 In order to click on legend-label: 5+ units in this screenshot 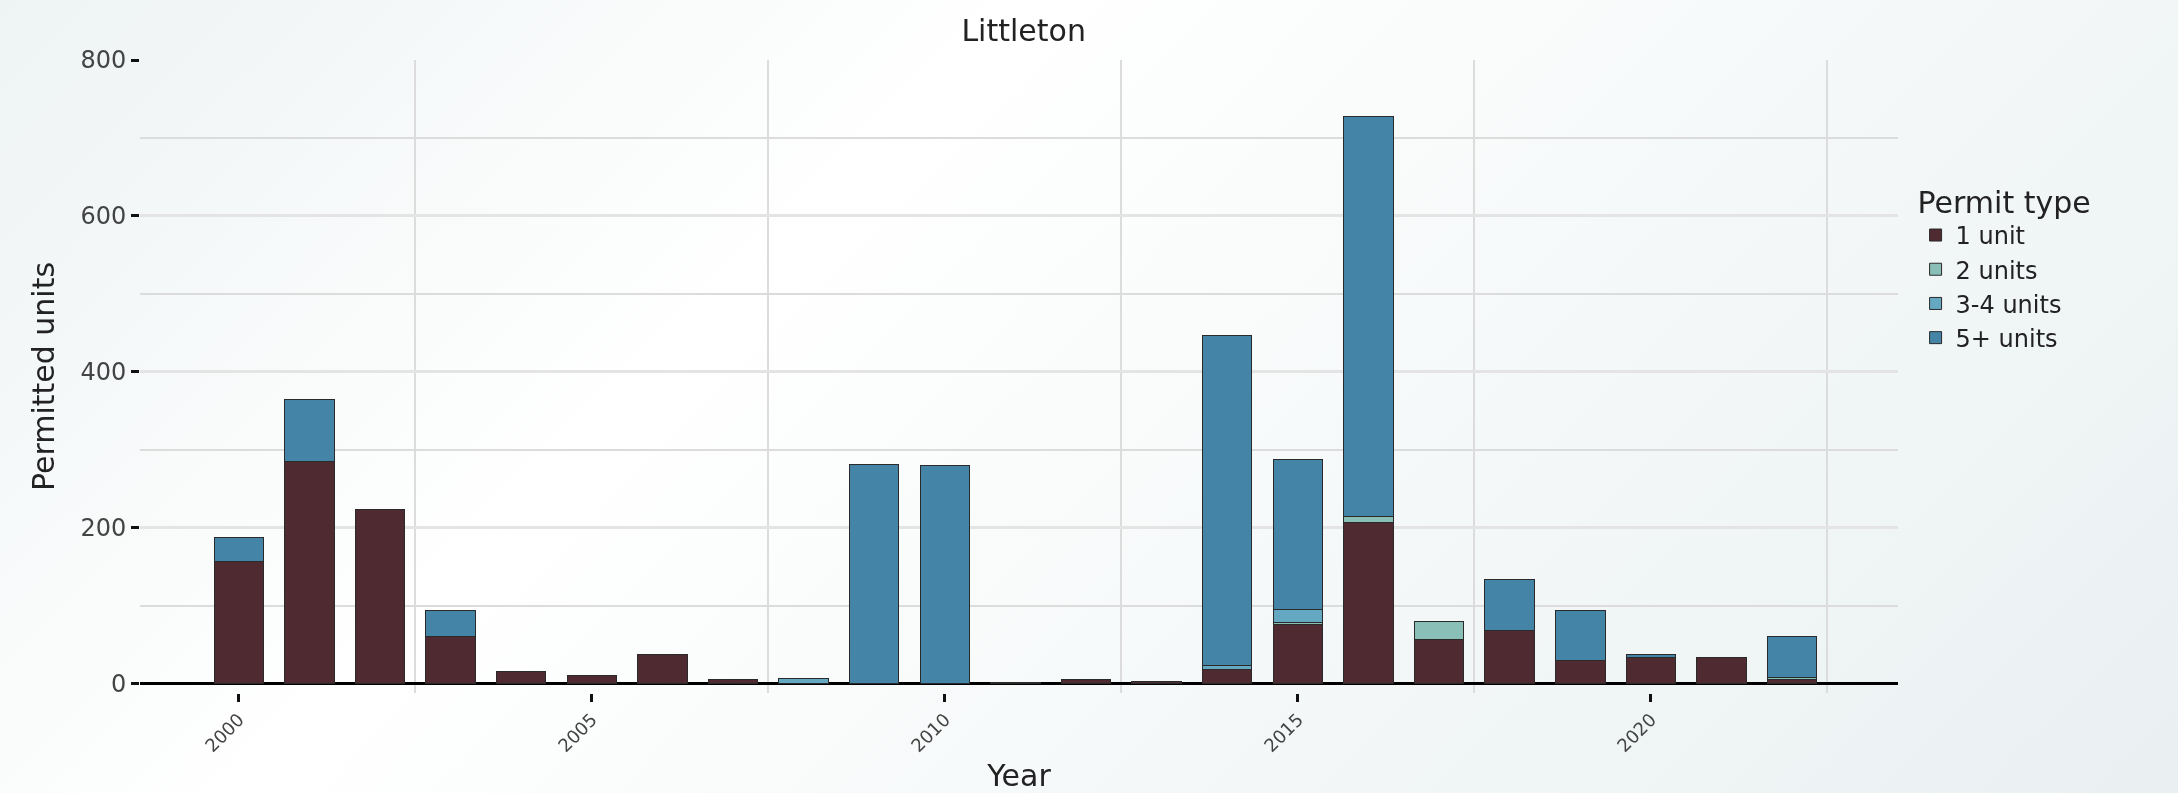, I will do `click(2006, 339)`.